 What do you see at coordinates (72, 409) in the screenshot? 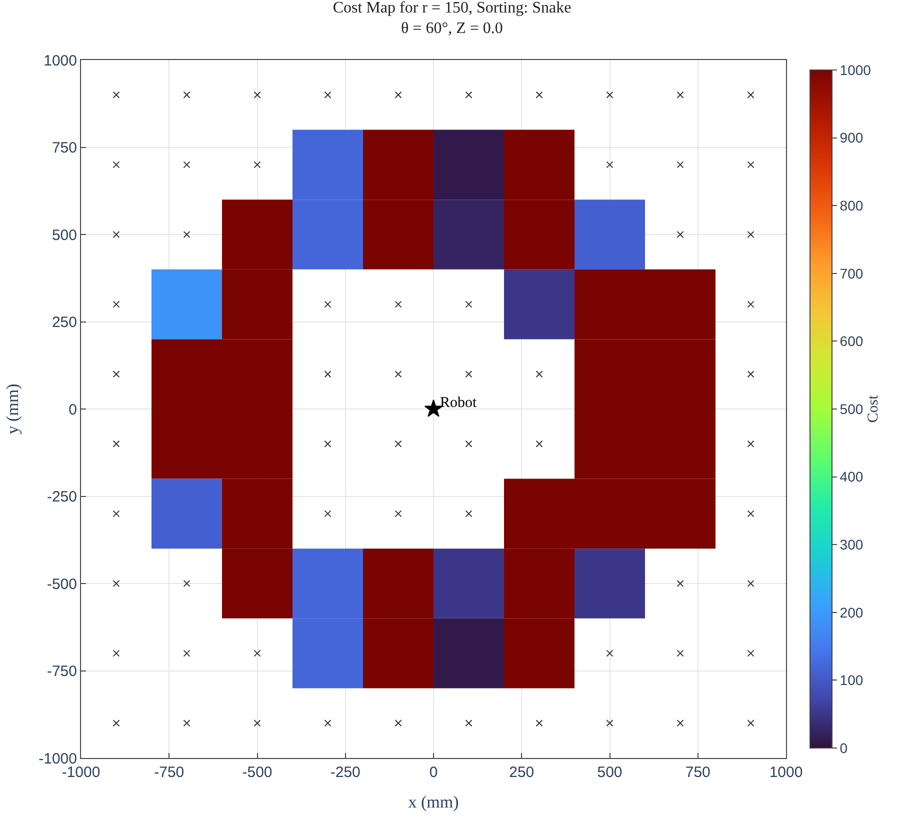
I see `y-tick-label: 0` at bounding box center [72, 409].